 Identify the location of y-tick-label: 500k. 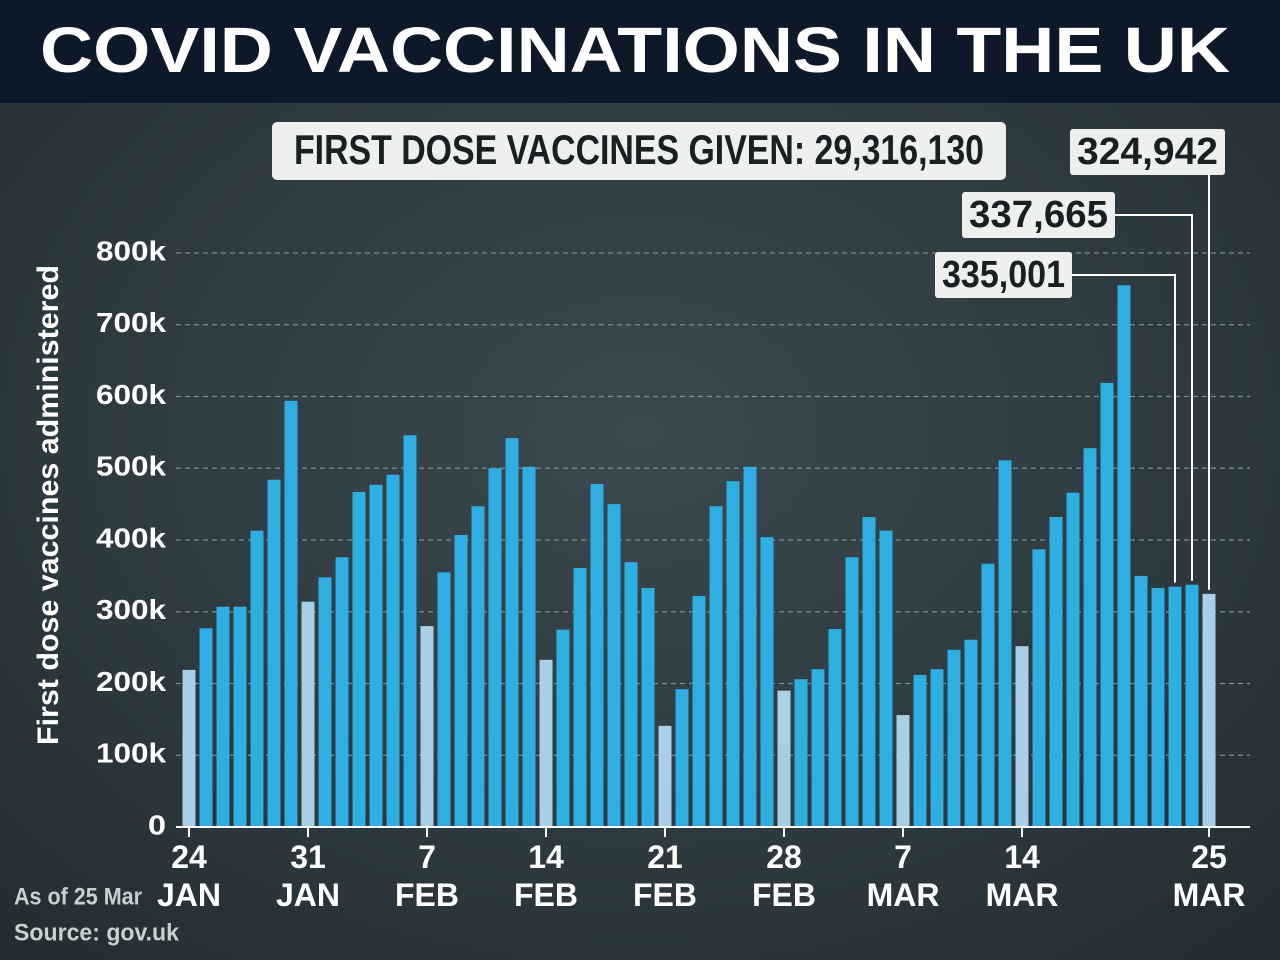
(131, 466).